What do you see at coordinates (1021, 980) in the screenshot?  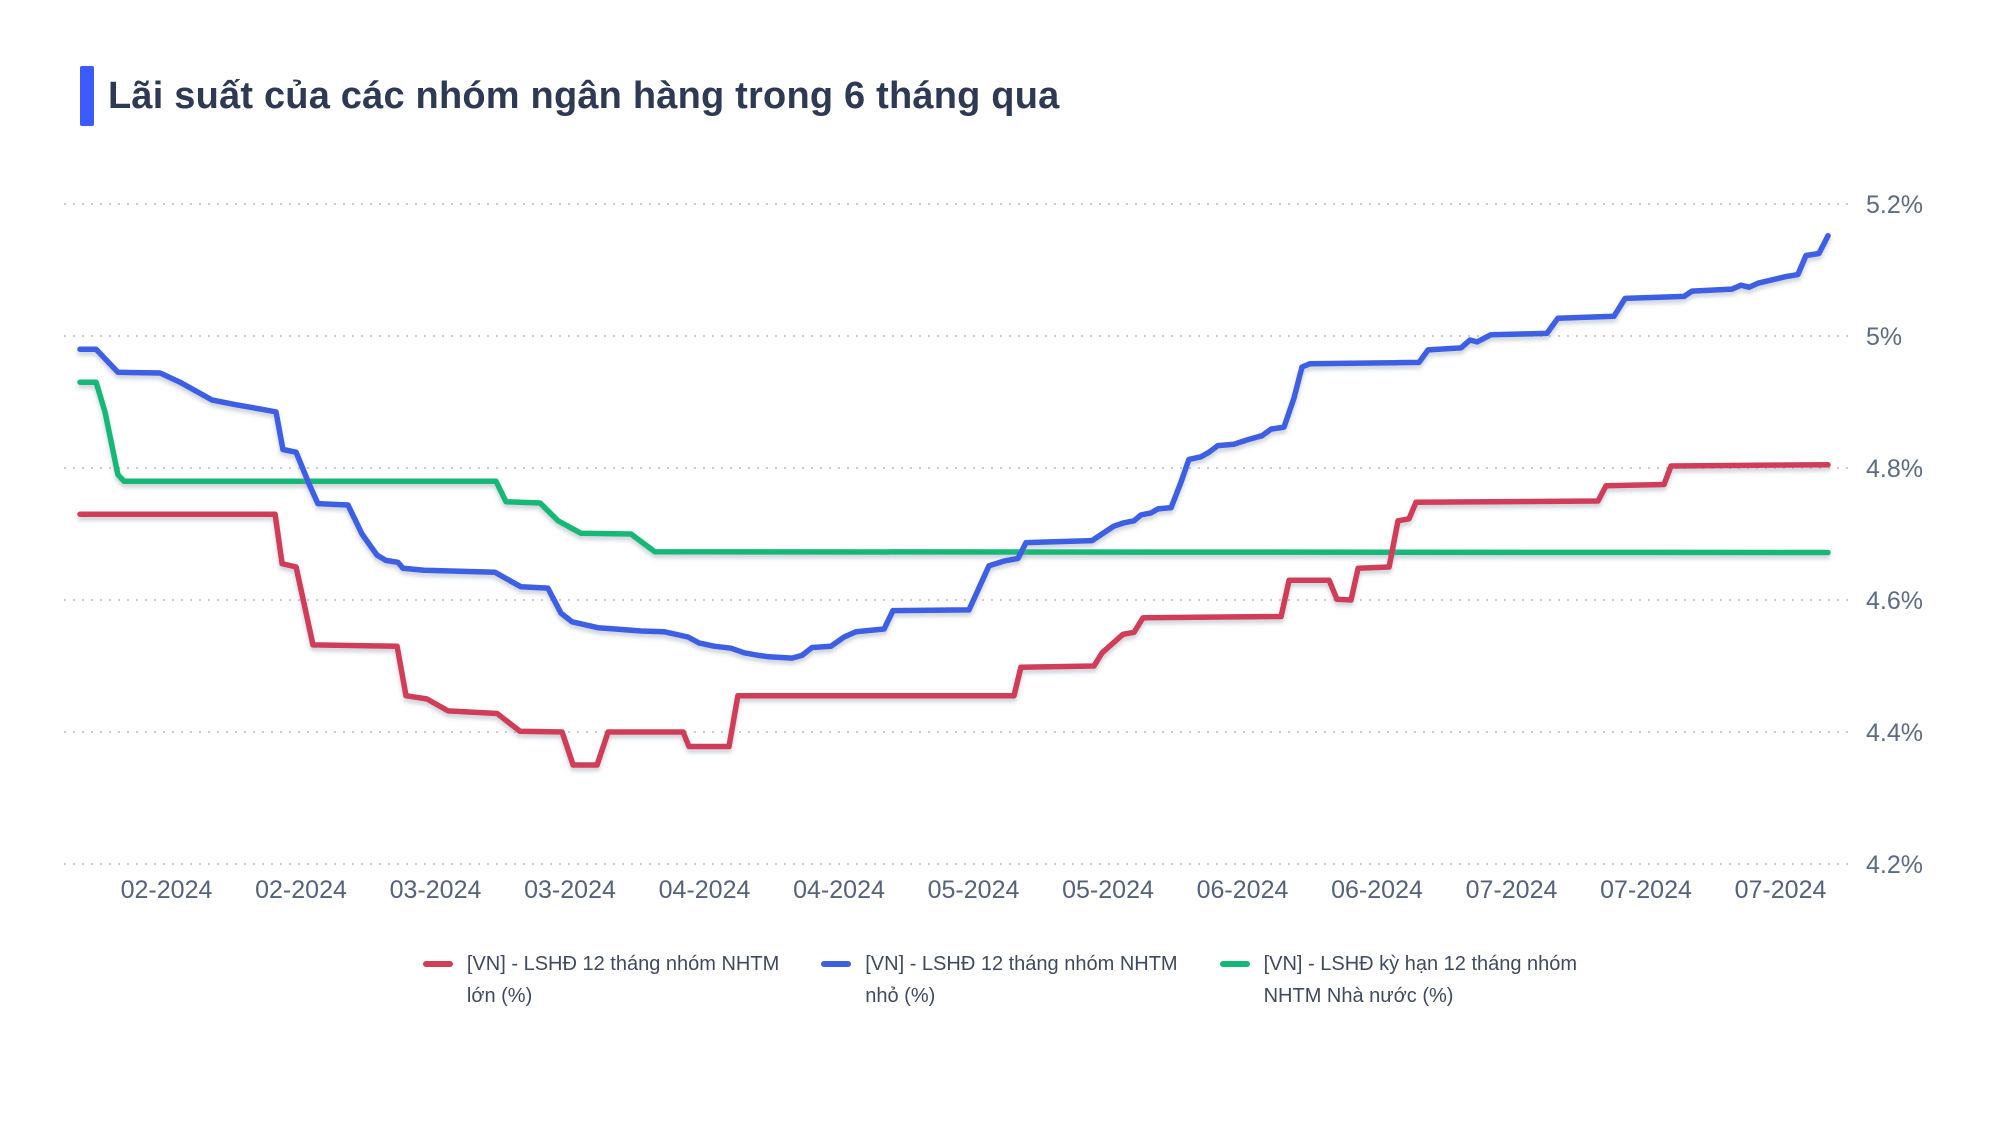 I see `legend-label: [VN] - LSHĐ 12 tháng nhóm NHTM nhỏ (%)` at bounding box center [1021, 980].